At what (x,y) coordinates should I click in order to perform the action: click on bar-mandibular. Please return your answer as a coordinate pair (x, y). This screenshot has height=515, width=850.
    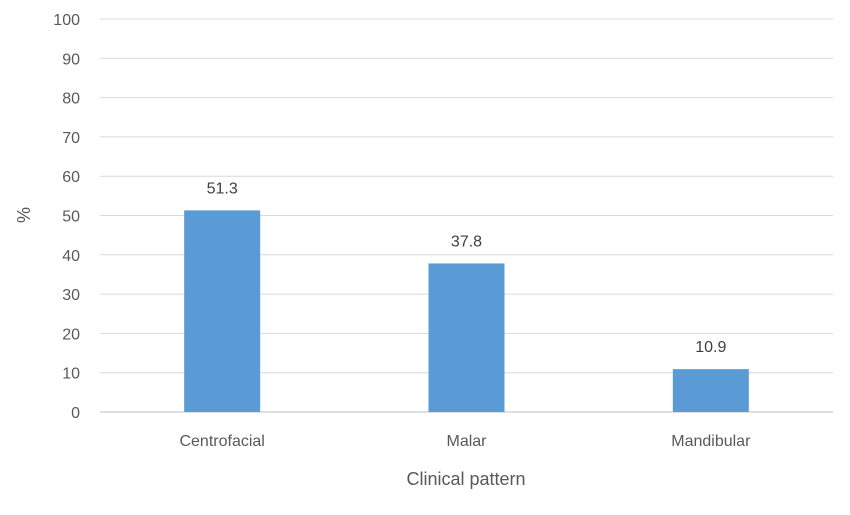
    Looking at the image, I should click on (710, 390).